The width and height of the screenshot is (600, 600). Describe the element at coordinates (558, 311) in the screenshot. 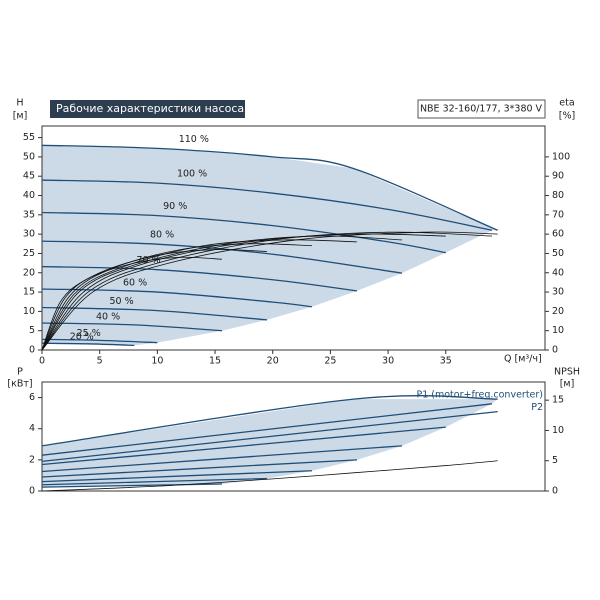

I see `y2-tick-label: 20` at that location.